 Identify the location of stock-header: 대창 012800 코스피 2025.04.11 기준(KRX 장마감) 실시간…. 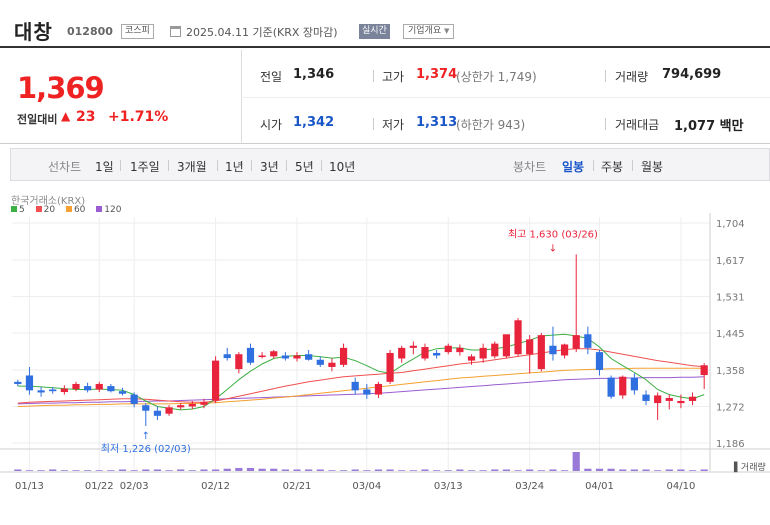
(385, 24).